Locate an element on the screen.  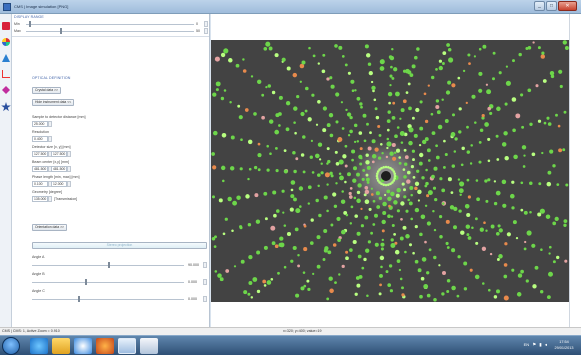
internet-explorer-icon is located at coordinates (39, 346).